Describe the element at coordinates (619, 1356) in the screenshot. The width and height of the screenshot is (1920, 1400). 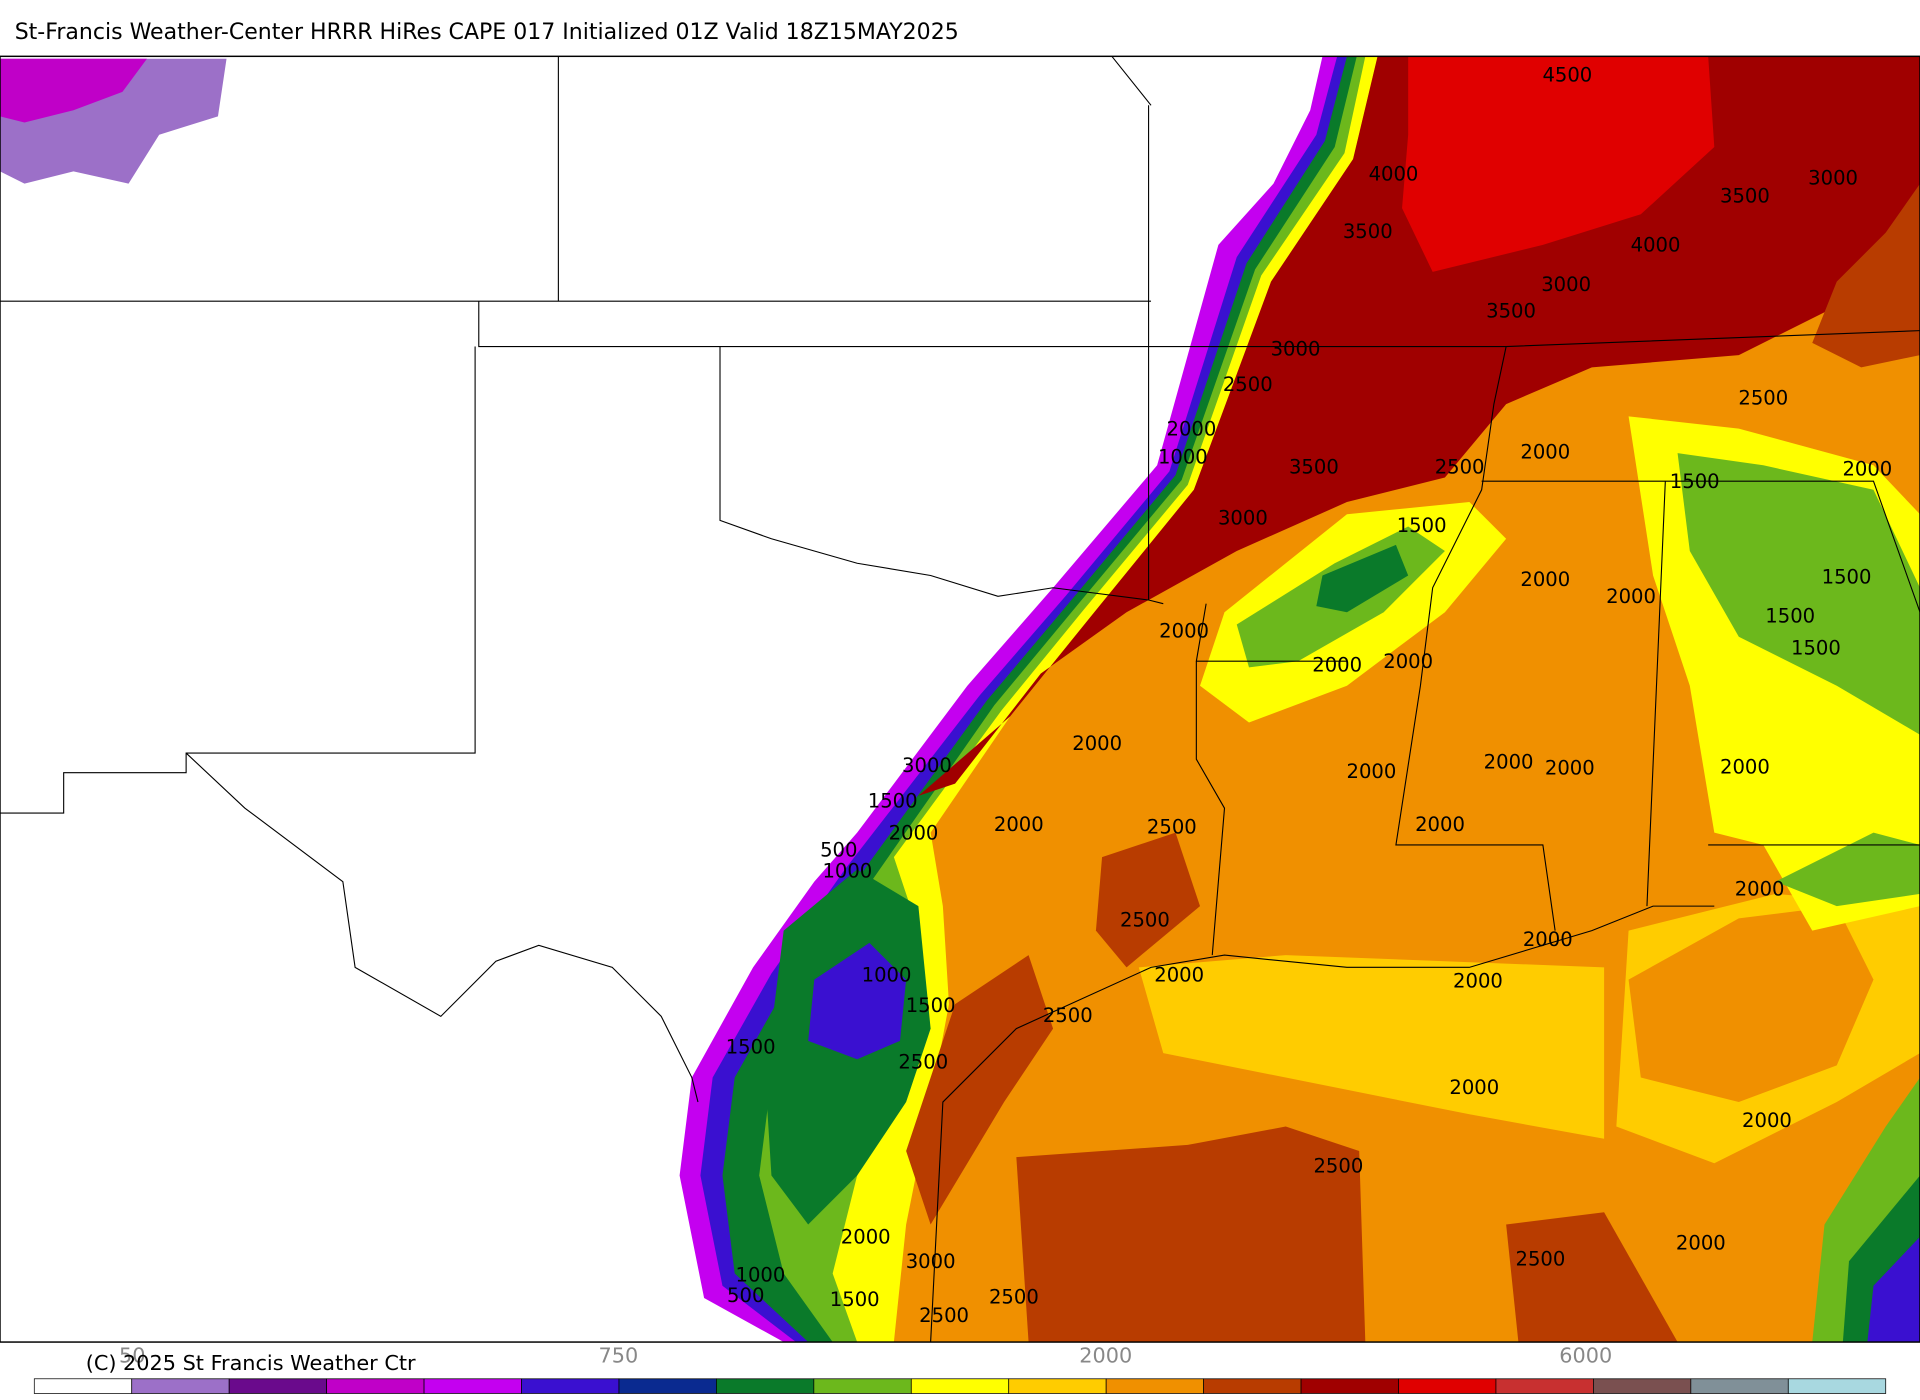
I see `colorbar-label: 750` at that location.